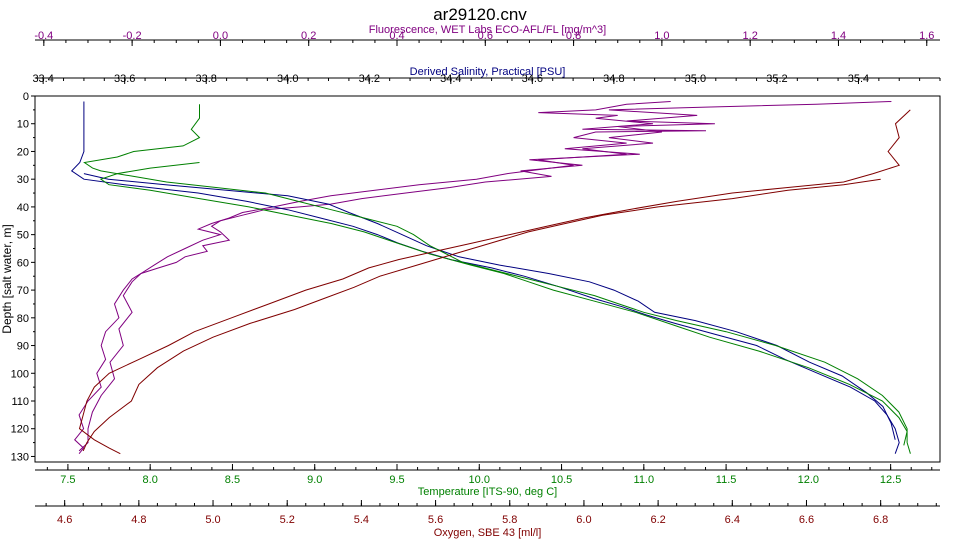 The width and height of the screenshot is (960, 540). What do you see at coordinates (138, 520) in the screenshot?
I see `axis-tick-label-oxy: 4.8` at bounding box center [138, 520].